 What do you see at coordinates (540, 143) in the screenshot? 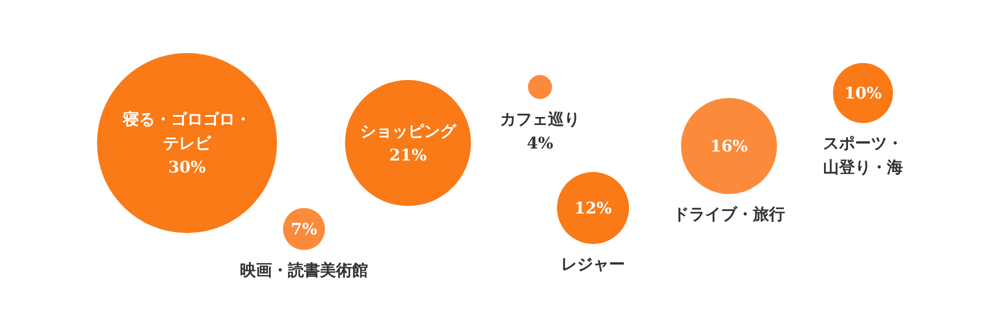
I see `data-label: 4%` at bounding box center [540, 143].